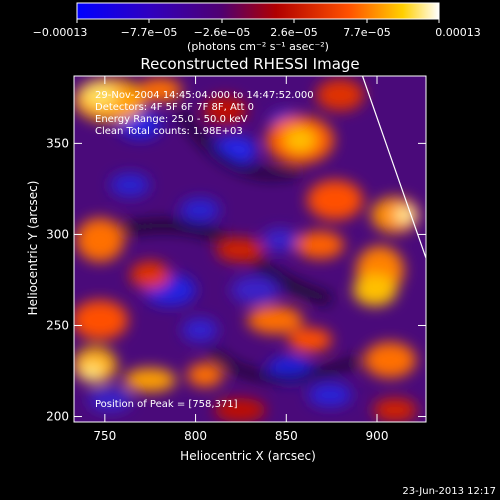 The image size is (500, 500). What do you see at coordinates (104, 436) in the screenshot?
I see `x-tick-label-0: 750` at bounding box center [104, 436].